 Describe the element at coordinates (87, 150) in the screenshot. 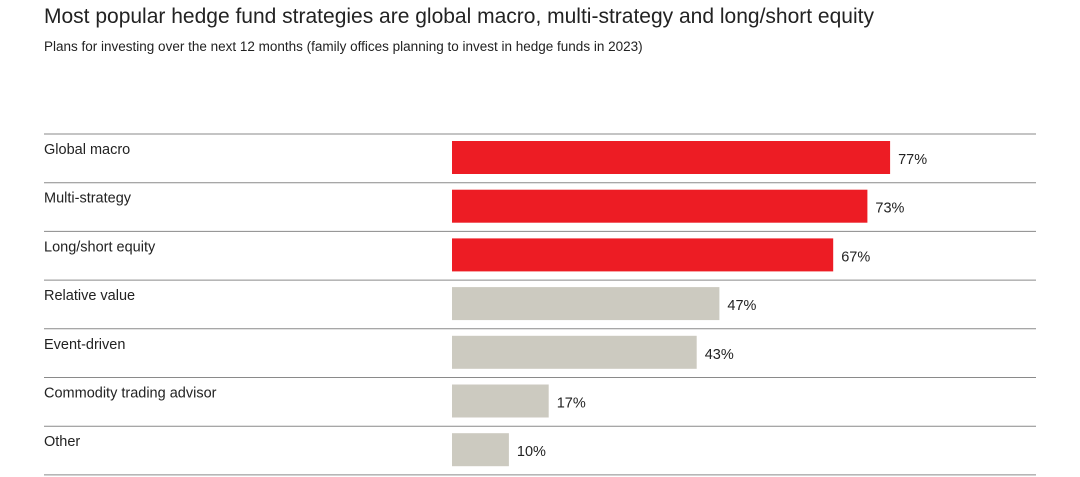

I see `category-label: Global macro` at that location.